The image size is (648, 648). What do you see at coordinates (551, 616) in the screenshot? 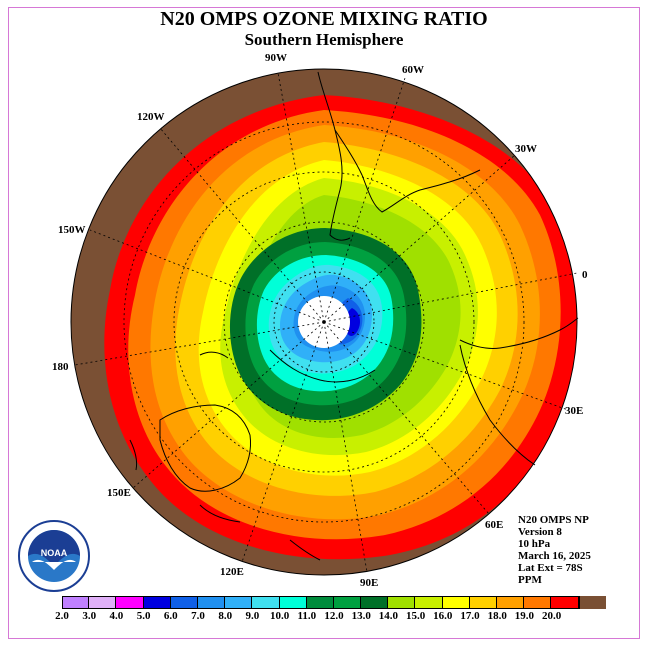
I see `colorbar-tick-label: 20.0` at bounding box center [551, 616].